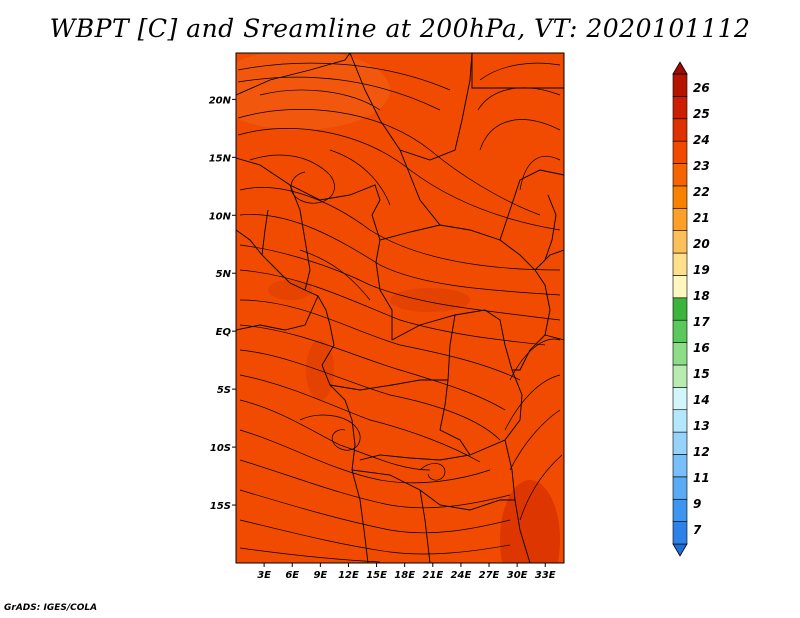  Describe the element at coordinates (701, 322) in the screenshot. I see `colorbar-label: 17` at that location.